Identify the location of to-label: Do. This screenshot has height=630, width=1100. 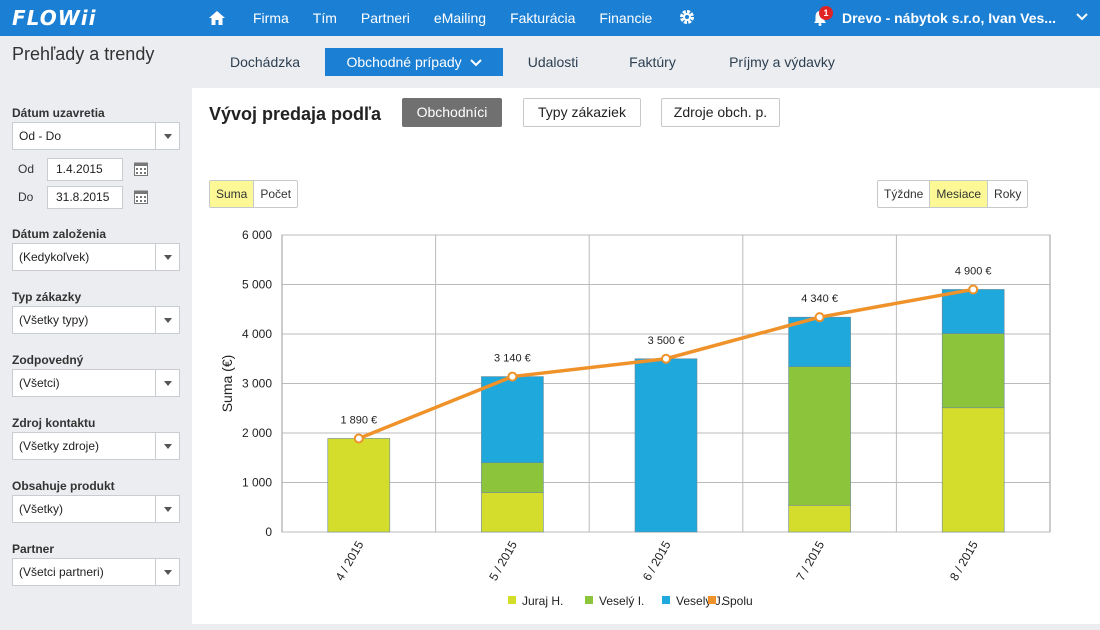
(26, 197).